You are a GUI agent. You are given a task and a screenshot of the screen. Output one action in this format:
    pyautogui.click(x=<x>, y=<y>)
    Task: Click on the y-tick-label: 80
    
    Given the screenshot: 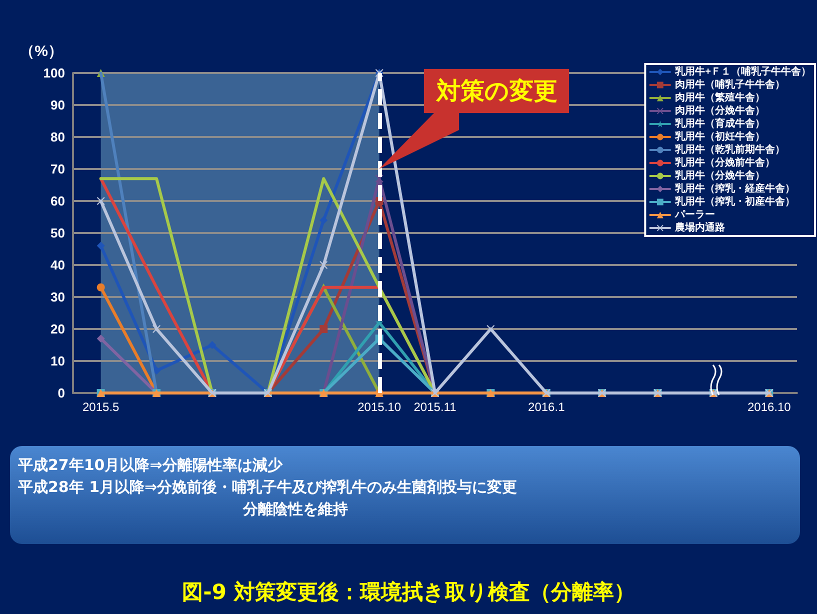 What is the action you would take?
    pyautogui.click(x=57, y=137)
    